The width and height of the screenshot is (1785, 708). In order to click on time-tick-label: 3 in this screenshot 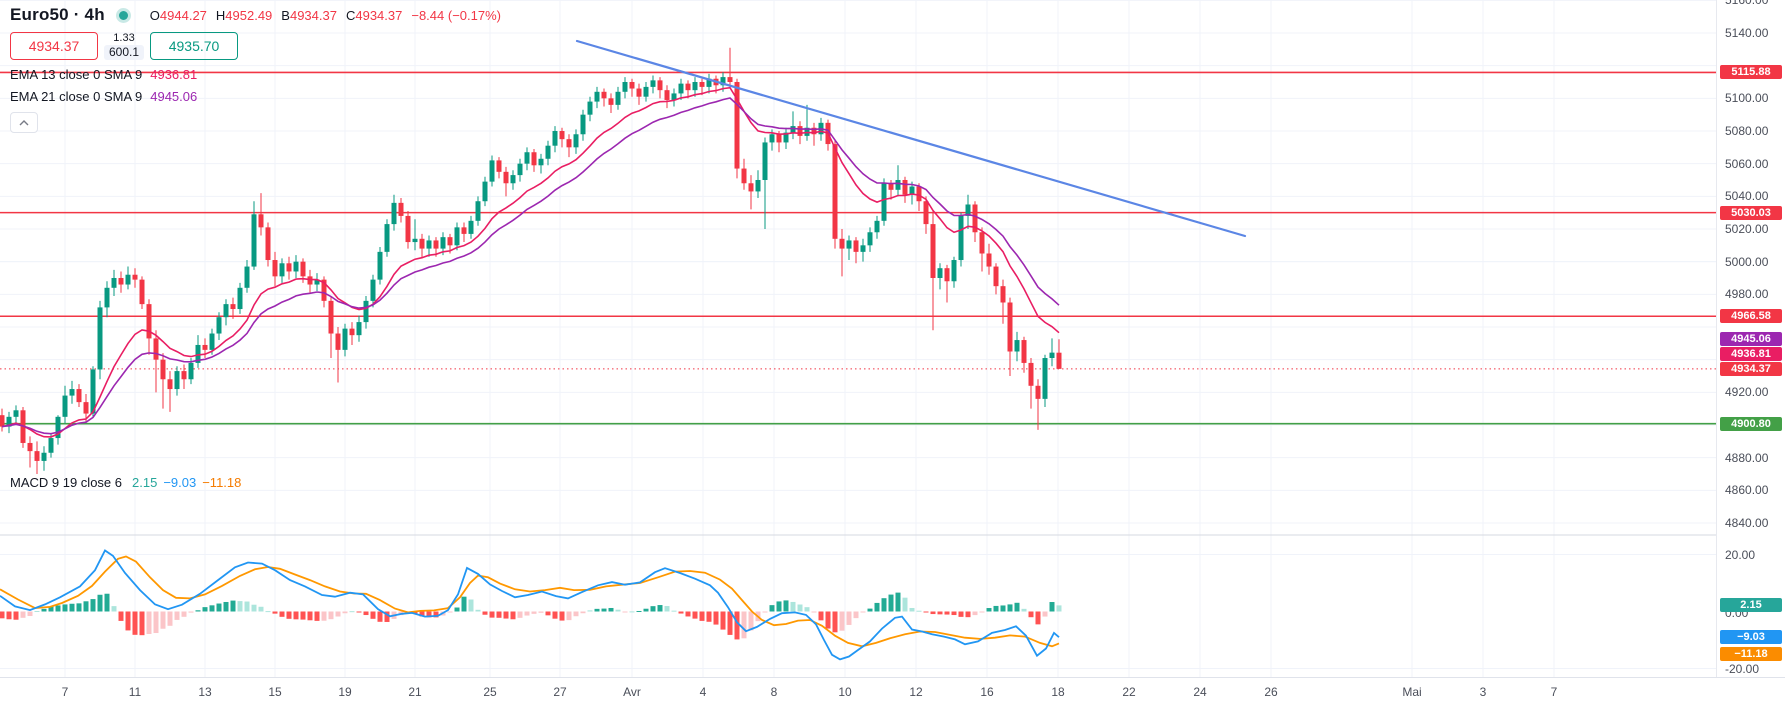, I will do `click(1483, 692)`.